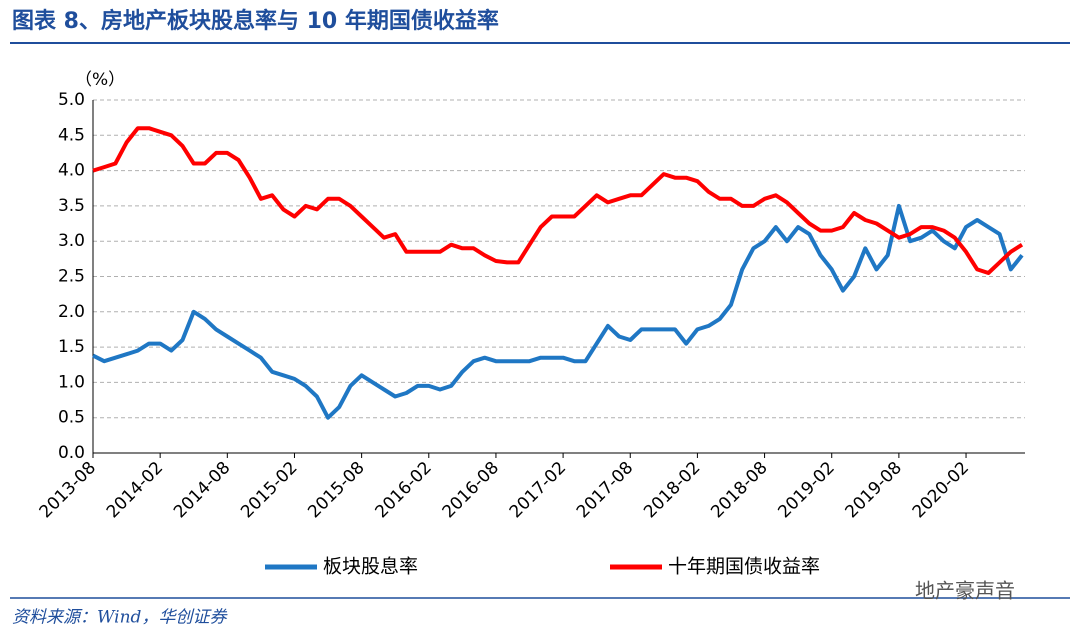 Image resolution: width=1080 pixels, height=639 pixels. What do you see at coordinates (672, 490) in the screenshot?
I see `x-tick-label: 2018-02` at bounding box center [672, 490].